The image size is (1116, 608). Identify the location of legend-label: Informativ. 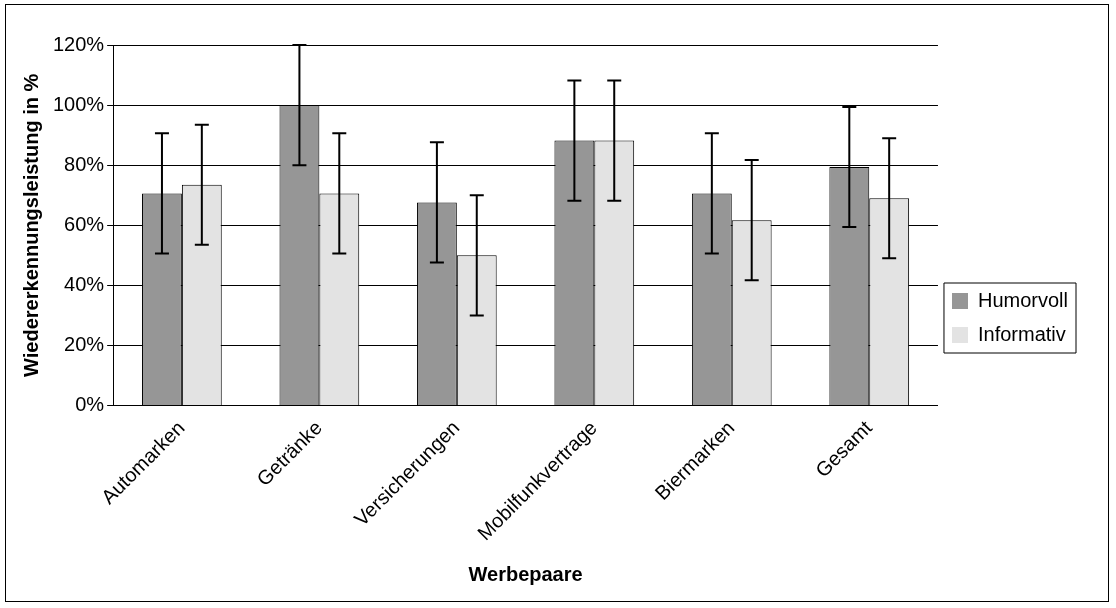
(1021, 333).